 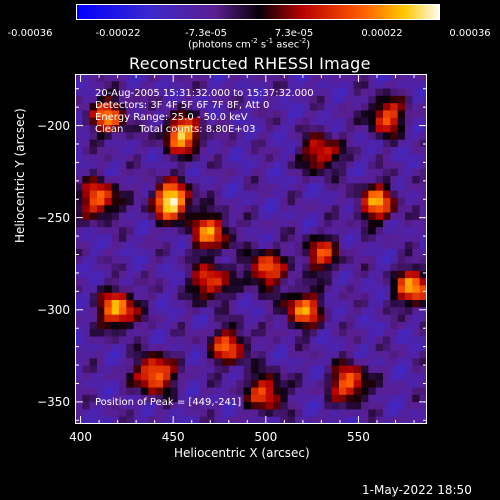 I want to click on colorbar-tick-label: 0.00036, so click(x=470, y=33).